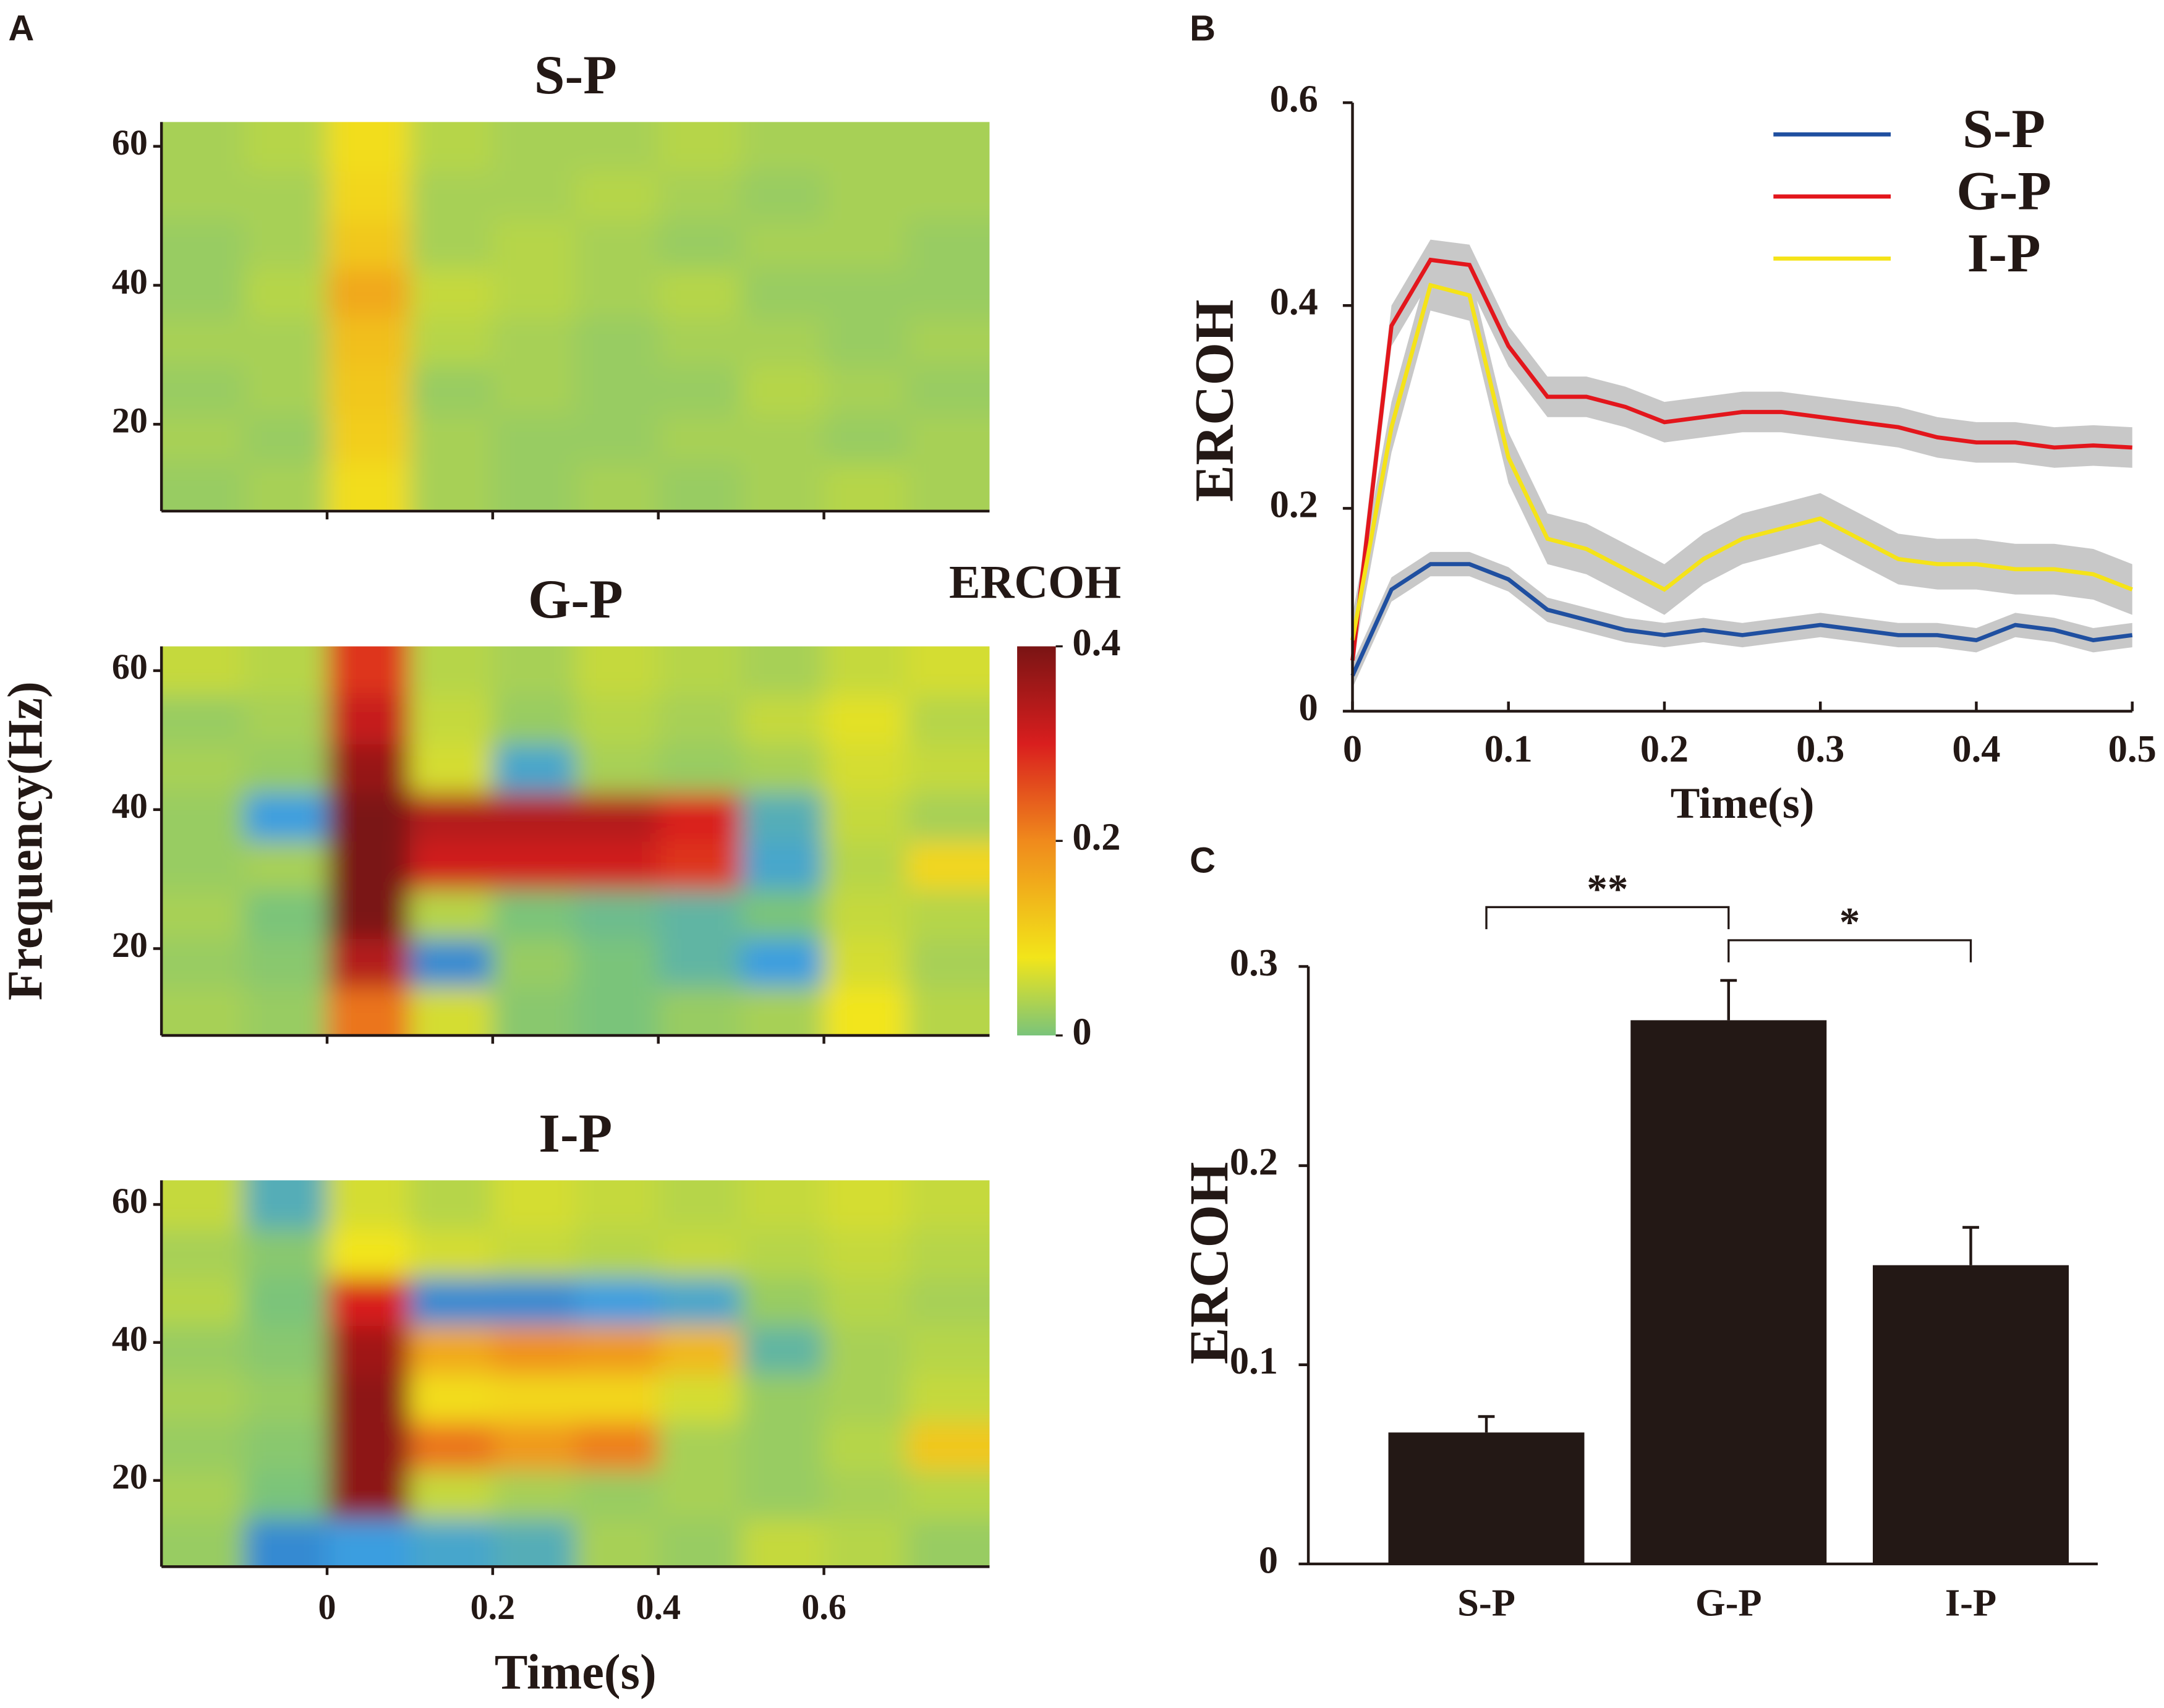  I want to click on y-tick-label: 0.2, so click(1254, 1161).